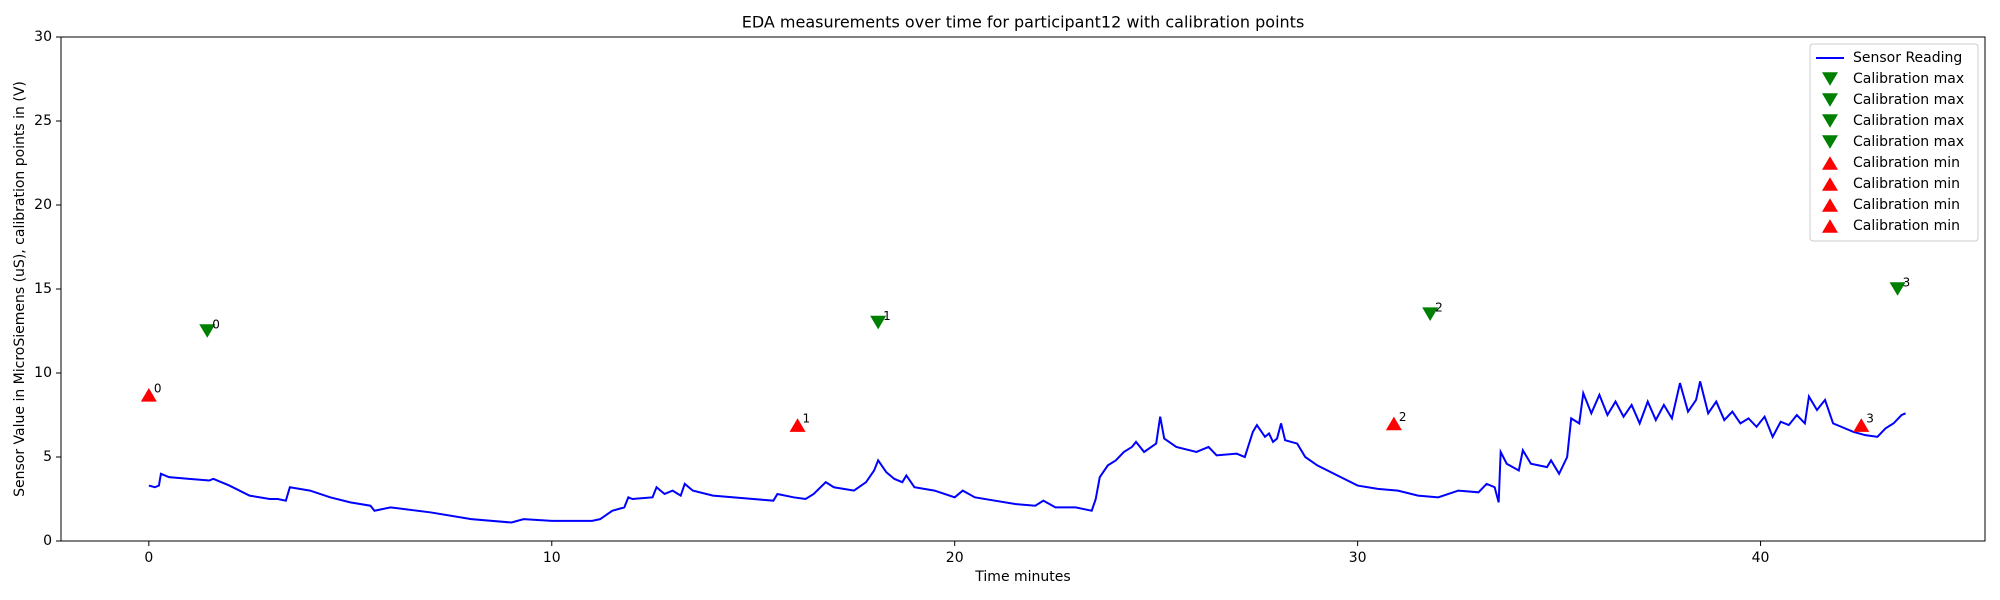  What do you see at coordinates (43, 289) in the screenshot?
I see `y-tick-label: 15` at bounding box center [43, 289].